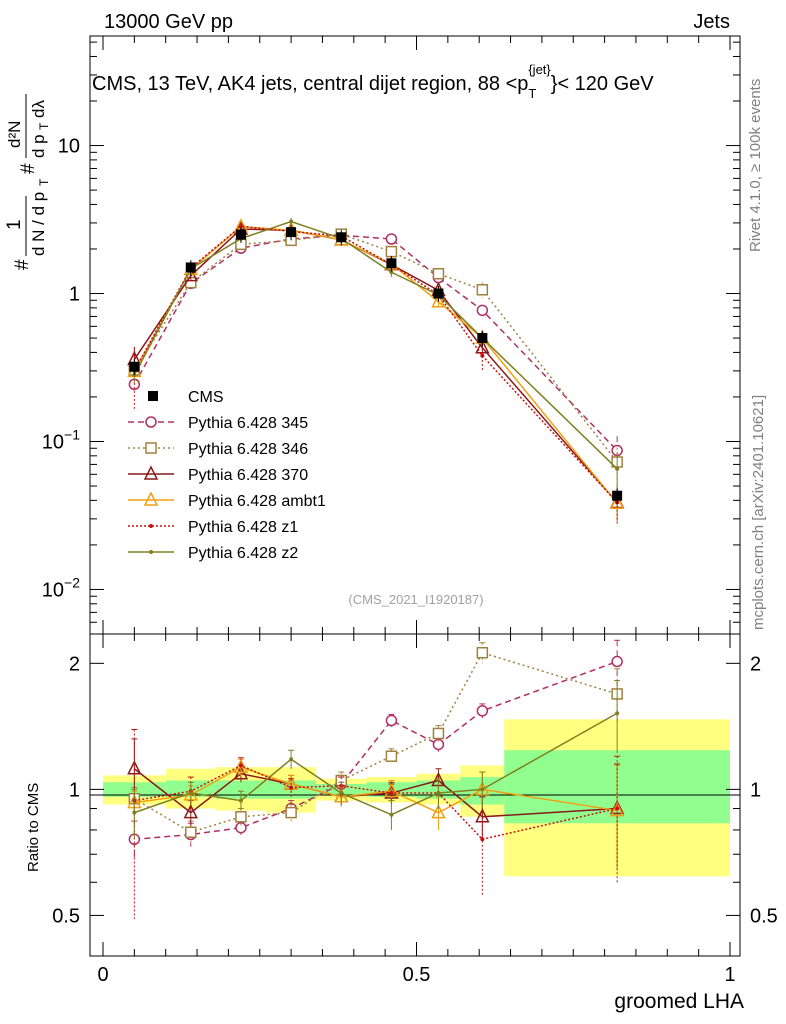 Image resolution: width=786 pixels, height=1024 pixels. What do you see at coordinates (755, 664) in the screenshot?
I see `y-tick-label-bottom-right: 2` at bounding box center [755, 664].